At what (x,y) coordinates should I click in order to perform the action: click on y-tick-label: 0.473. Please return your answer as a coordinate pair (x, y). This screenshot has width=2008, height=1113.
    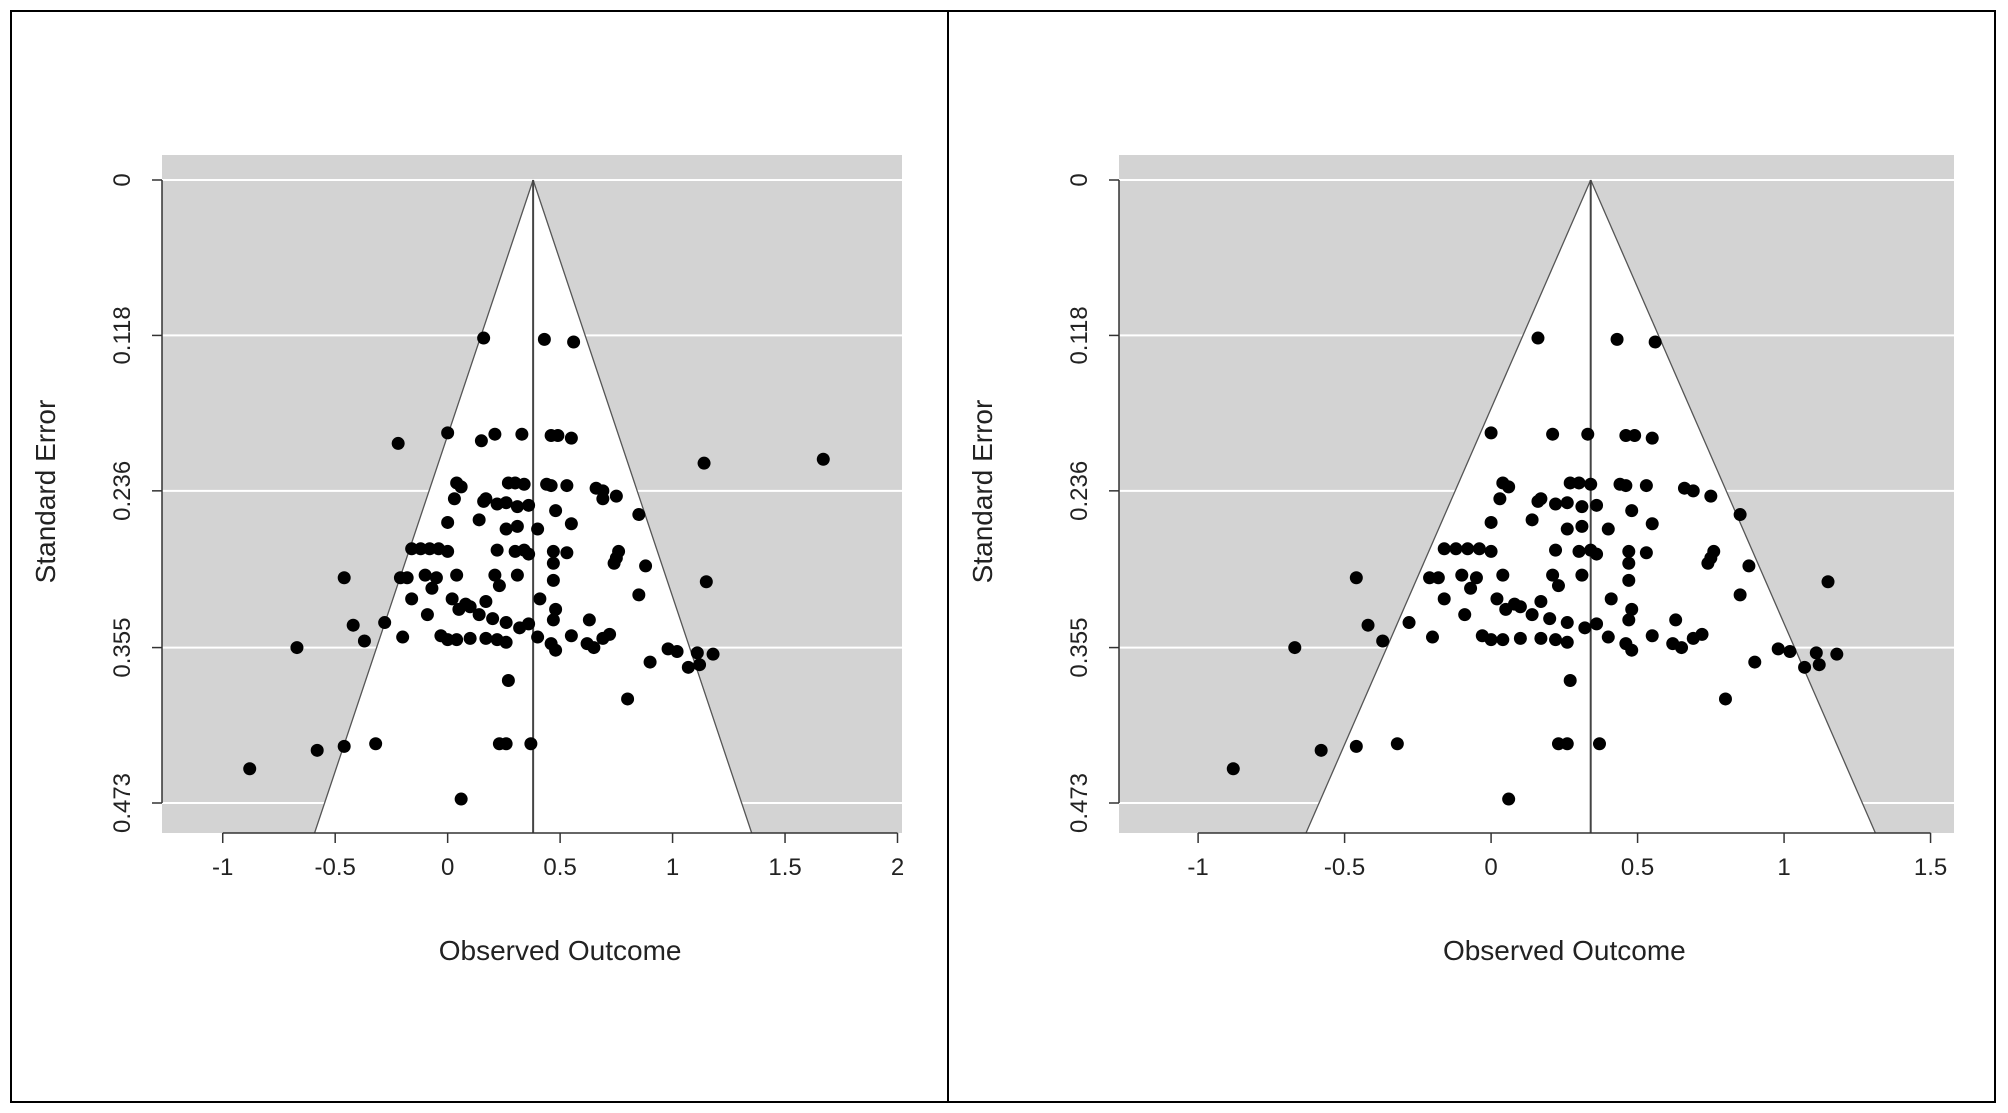
    Looking at the image, I should click on (1079, 803).